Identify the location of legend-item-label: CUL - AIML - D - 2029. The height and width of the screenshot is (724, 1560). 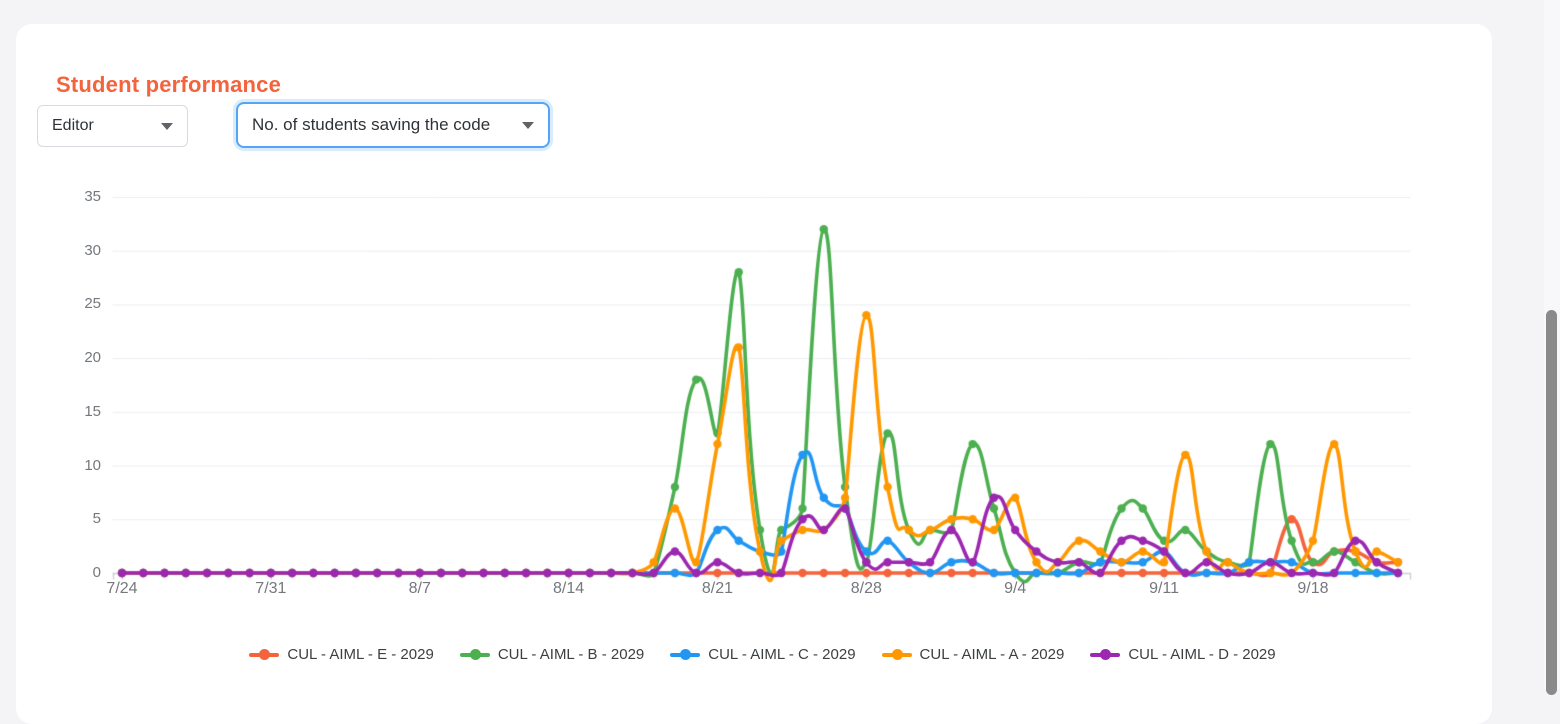
(1202, 654).